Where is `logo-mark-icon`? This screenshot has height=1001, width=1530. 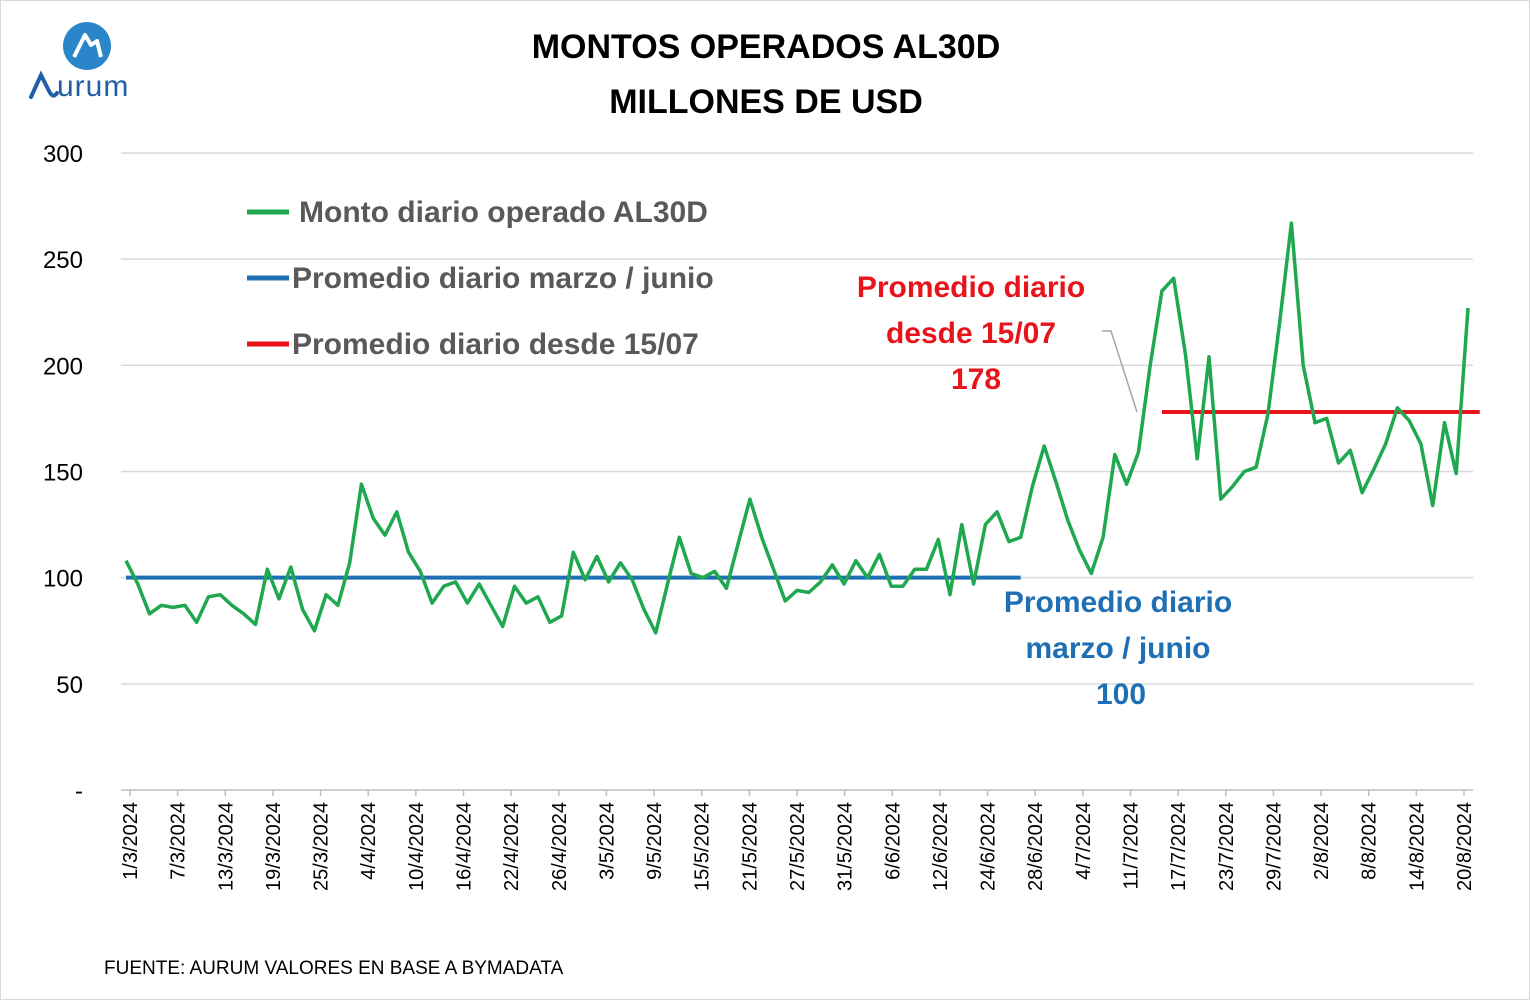 logo-mark-icon is located at coordinates (87, 45).